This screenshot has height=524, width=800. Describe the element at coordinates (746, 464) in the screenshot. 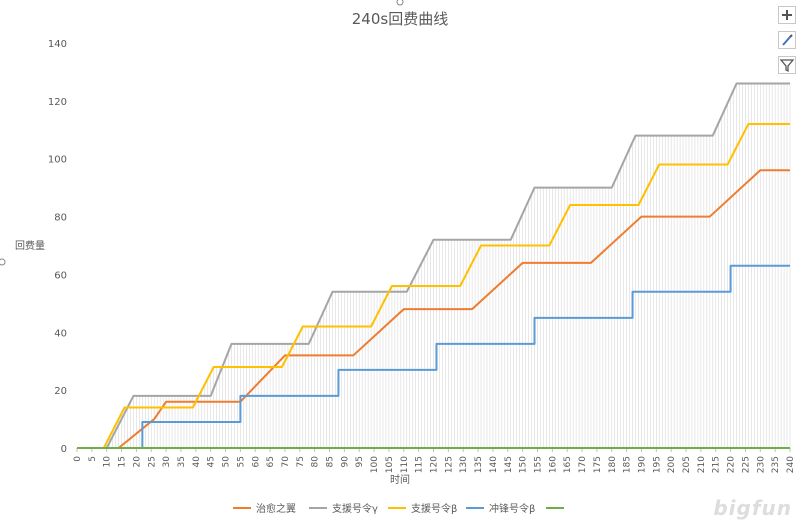

I see `x-tick-label: 225` at that location.